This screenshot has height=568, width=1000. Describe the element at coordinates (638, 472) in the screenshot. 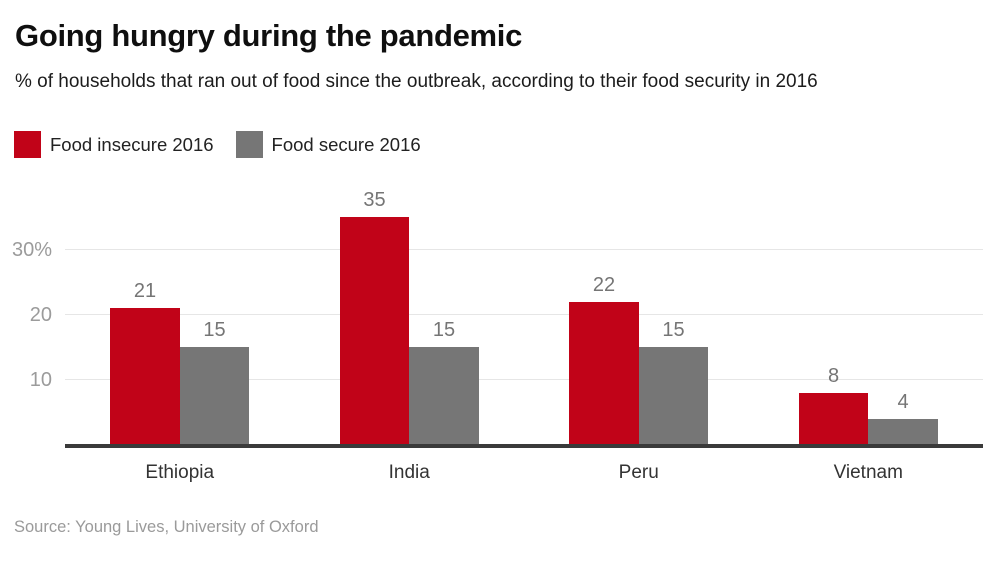

I see `x-axis-category-label: Peru` at that location.